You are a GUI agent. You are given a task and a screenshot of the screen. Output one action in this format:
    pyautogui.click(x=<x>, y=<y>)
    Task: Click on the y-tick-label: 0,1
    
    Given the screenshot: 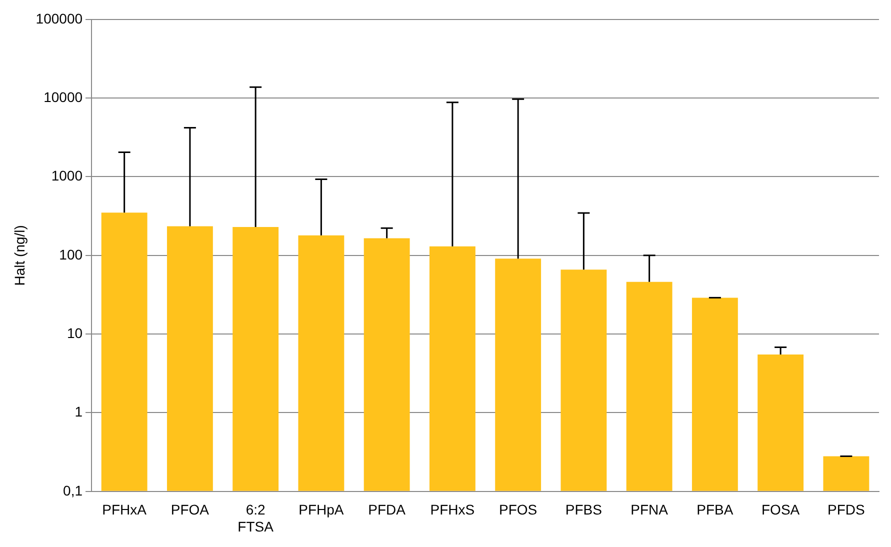 What is the action you would take?
    pyautogui.click(x=73, y=490)
    